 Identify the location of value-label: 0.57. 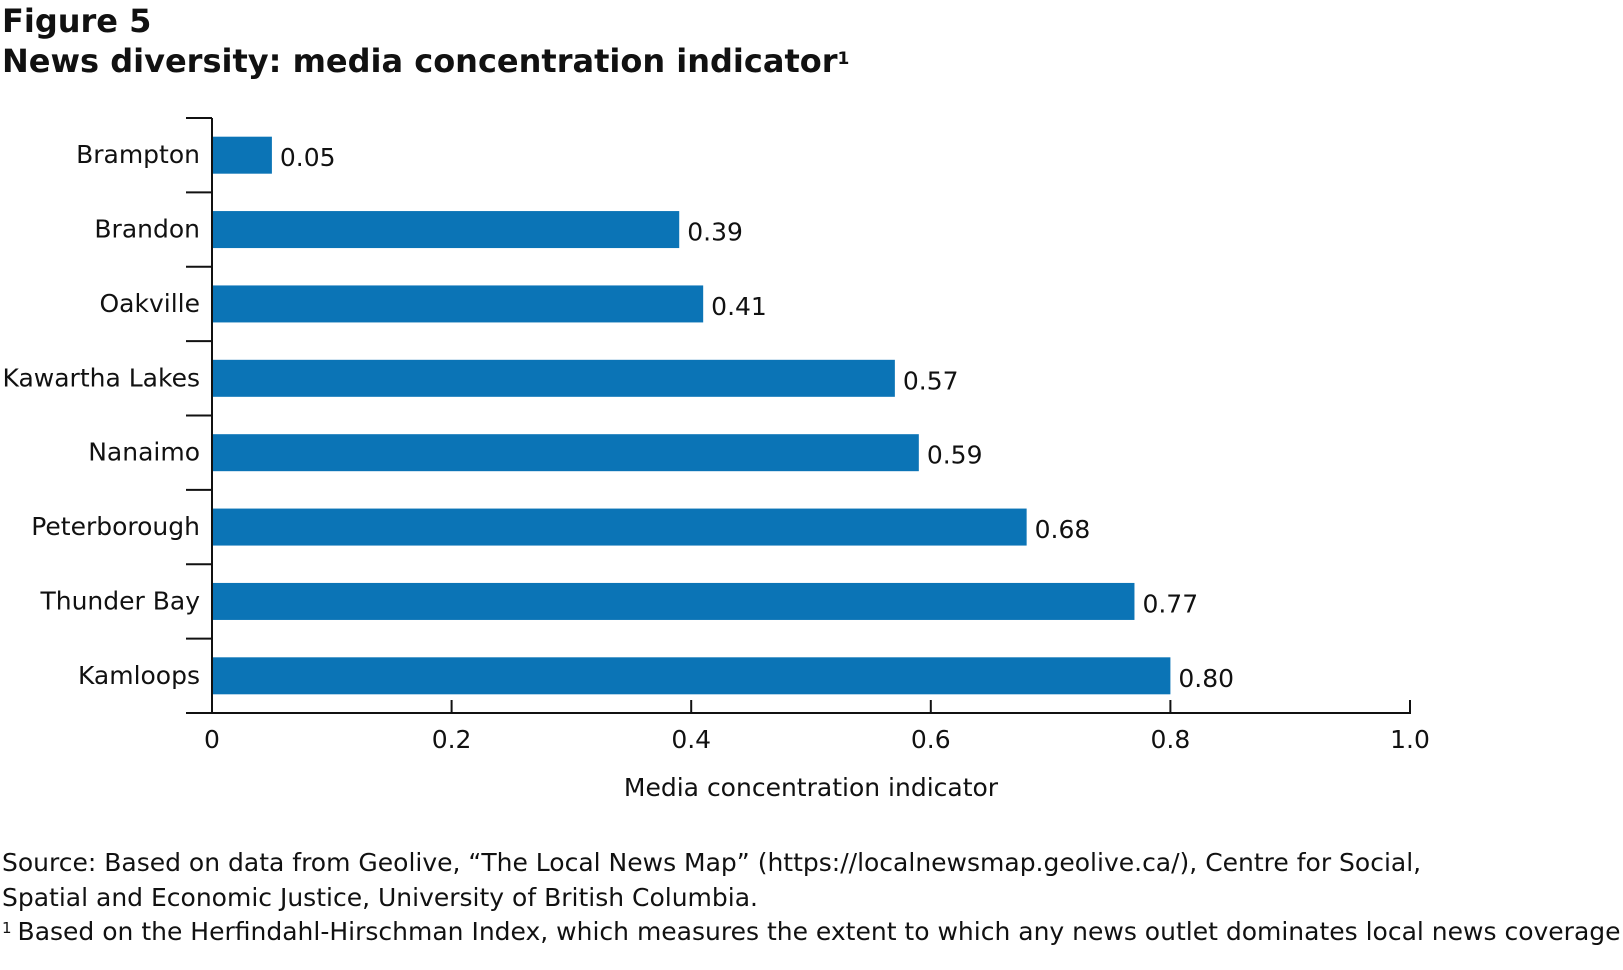
(931, 380).